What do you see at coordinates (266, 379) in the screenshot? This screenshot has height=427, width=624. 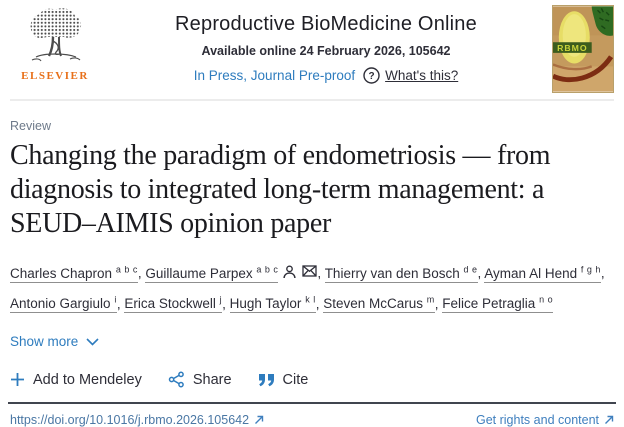 I see `cite-quotes-icon` at bounding box center [266, 379].